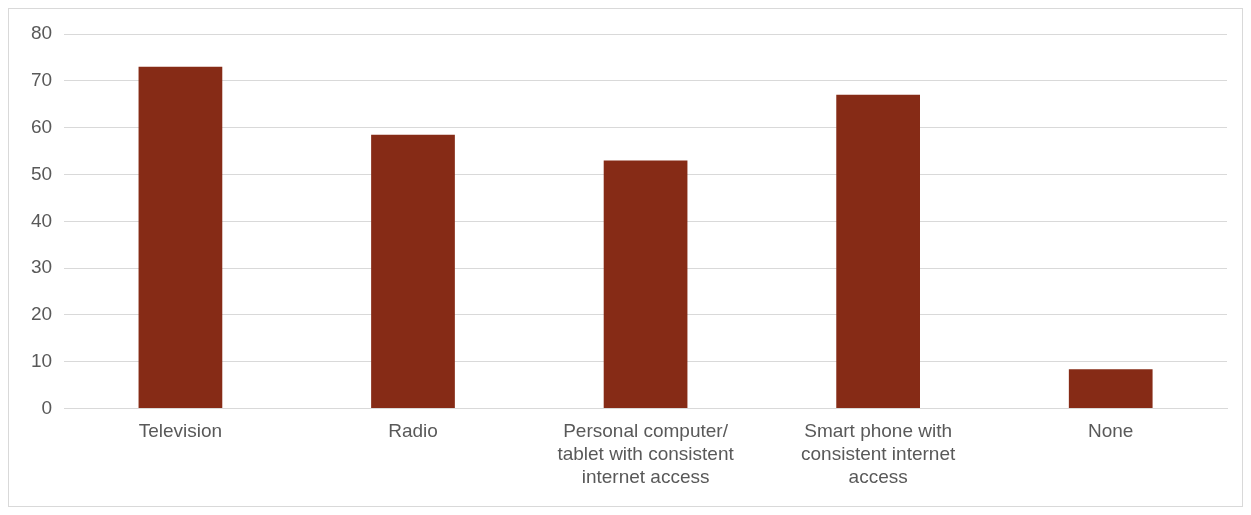 The width and height of the screenshot is (1251, 515). What do you see at coordinates (47, 407) in the screenshot?
I see `y-tick-label: 0` at bounding box center [47, 407].